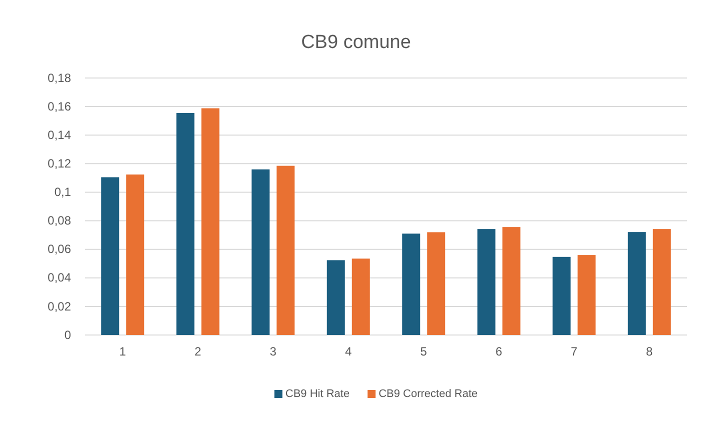 The image size is (705, 421). What do you see at coordinates (428, 394) in the screenshot?
I see `legend-label: CB9 Corrected Rate` at bounding box center [428, 394].